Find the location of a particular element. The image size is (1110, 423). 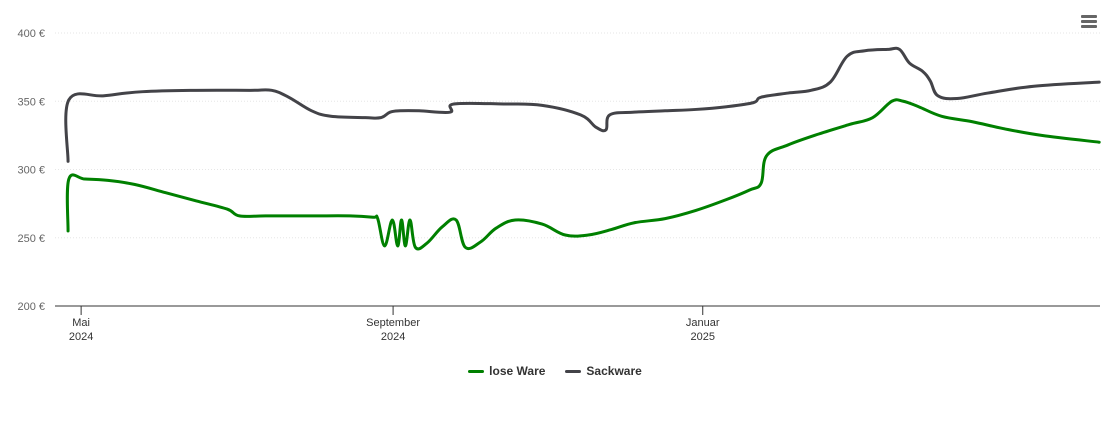

chart-menu-icon is located at coordinates (1089, 22).